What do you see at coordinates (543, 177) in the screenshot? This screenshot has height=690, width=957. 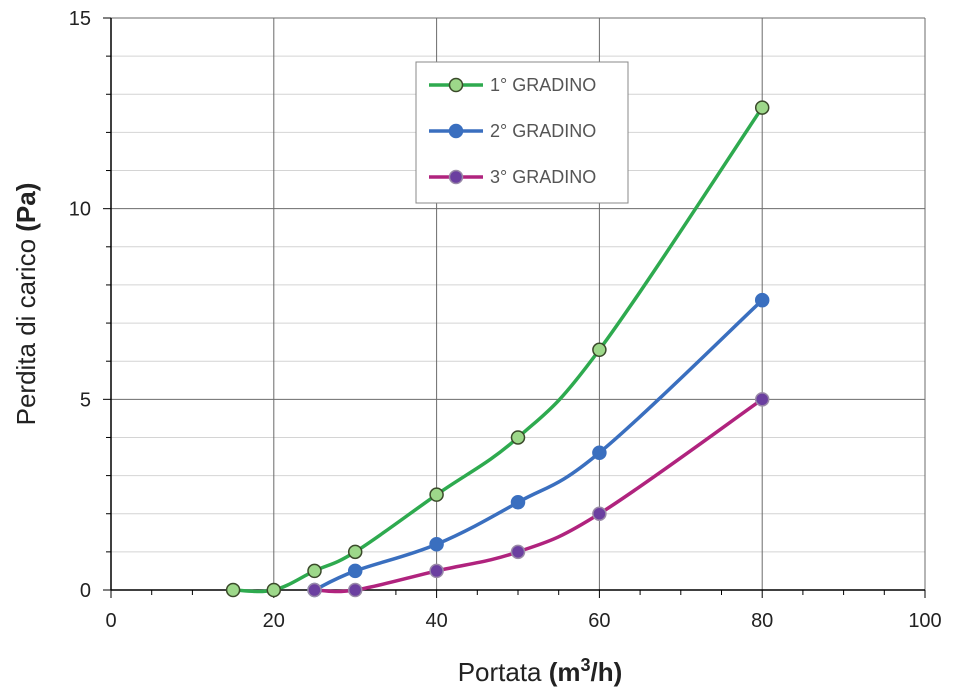 I see `legend-entry-label: 3° GRADINO` at bounding box center [543, 177].